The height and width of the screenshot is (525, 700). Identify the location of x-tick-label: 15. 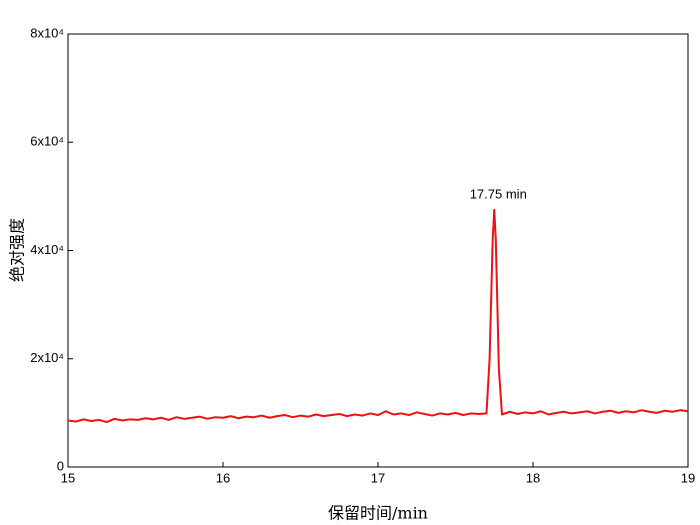
(68, 477).